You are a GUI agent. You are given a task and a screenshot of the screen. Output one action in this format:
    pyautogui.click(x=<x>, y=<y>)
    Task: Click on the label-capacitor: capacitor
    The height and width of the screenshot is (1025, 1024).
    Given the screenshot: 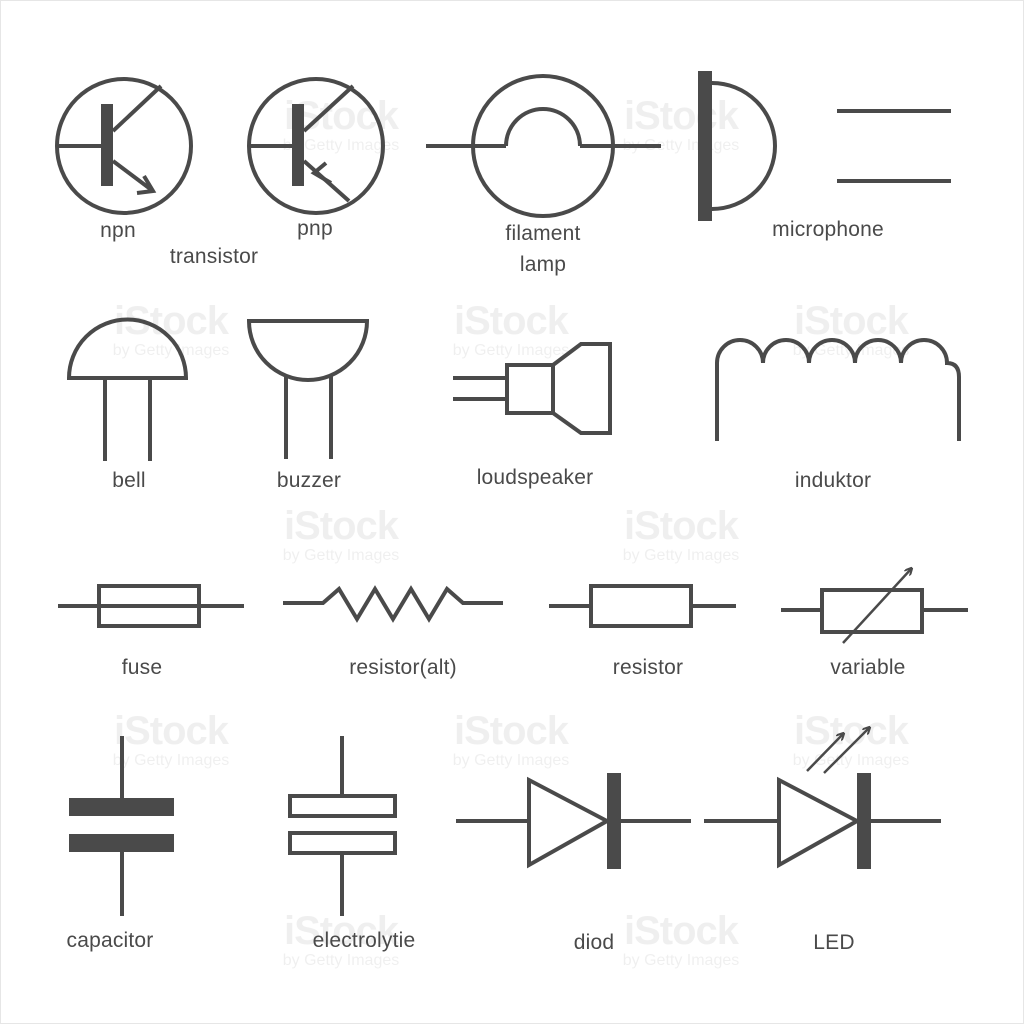 What is the action you would take?
    pyautogui.click(x=110, y=940)
    